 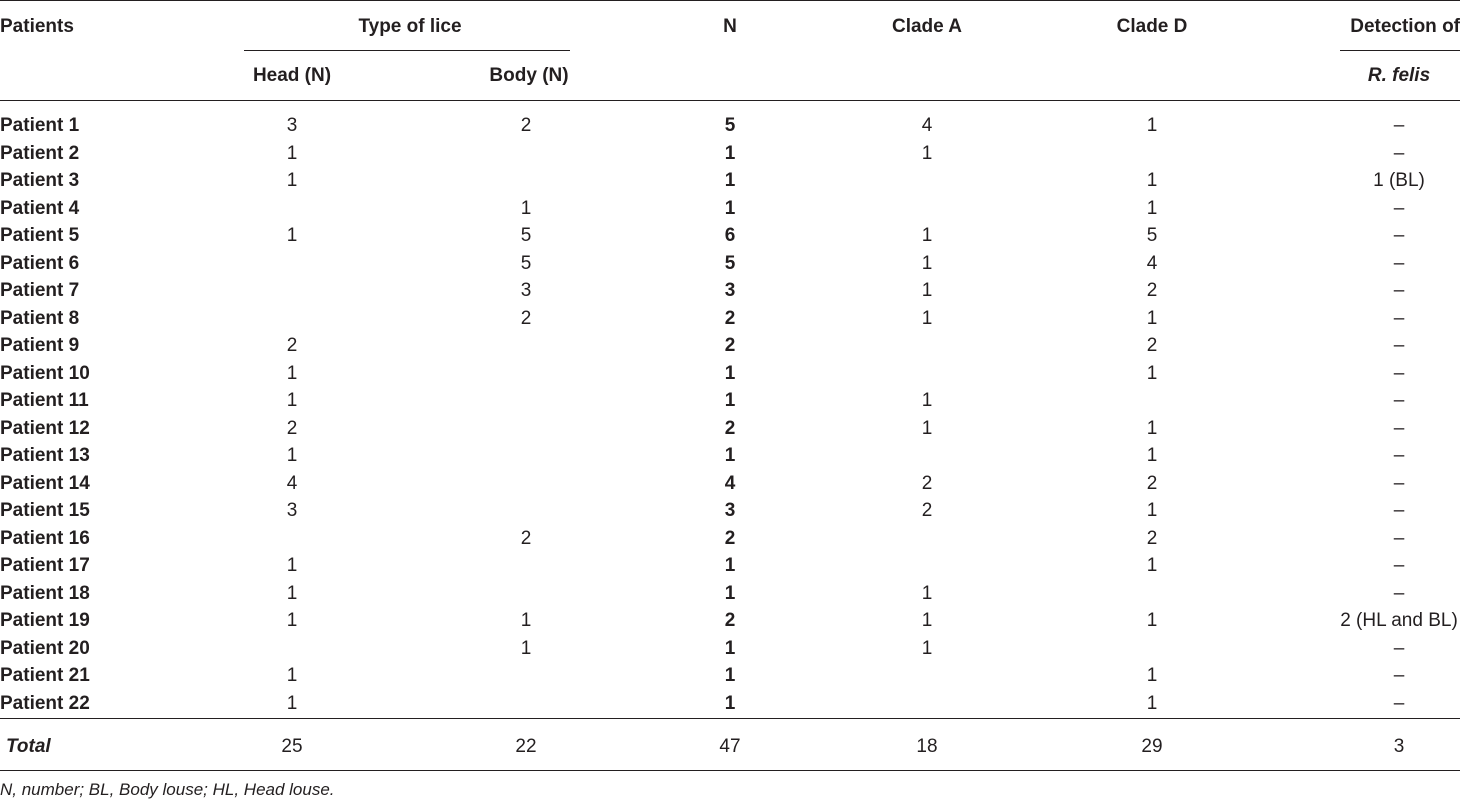 What do you see at coordinates (45, 538) in the screenshot?
I see `patient-cell: Patient 16` at bounding box center [45, 538].